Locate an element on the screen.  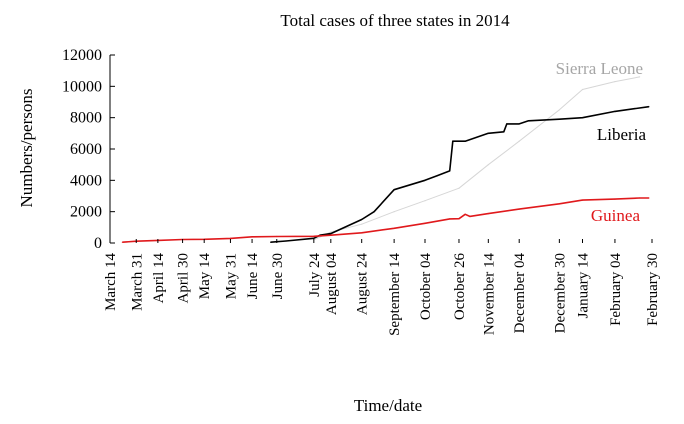
y-tick-label: 0 is located at coordinates (98, 243).